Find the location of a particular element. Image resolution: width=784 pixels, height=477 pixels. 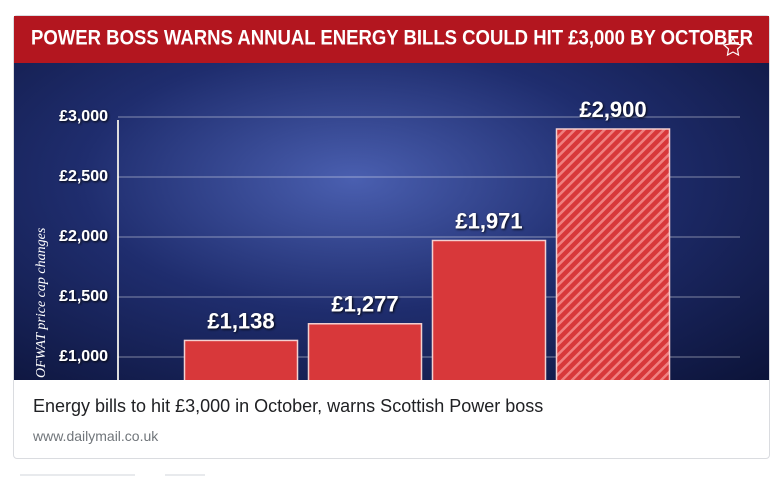

y-tick-label: £2,500 is located at coordinates (83, 176).